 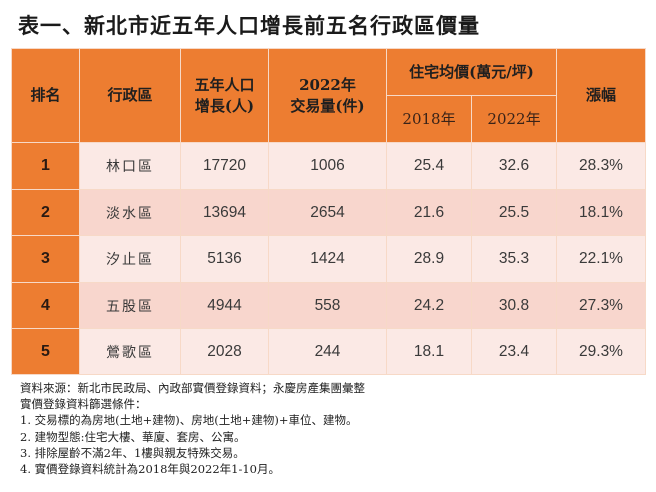 I want to click on table-row: 4 五股區 4944 558 24.2 30.8 27.3%, so click(x=328, y=305).